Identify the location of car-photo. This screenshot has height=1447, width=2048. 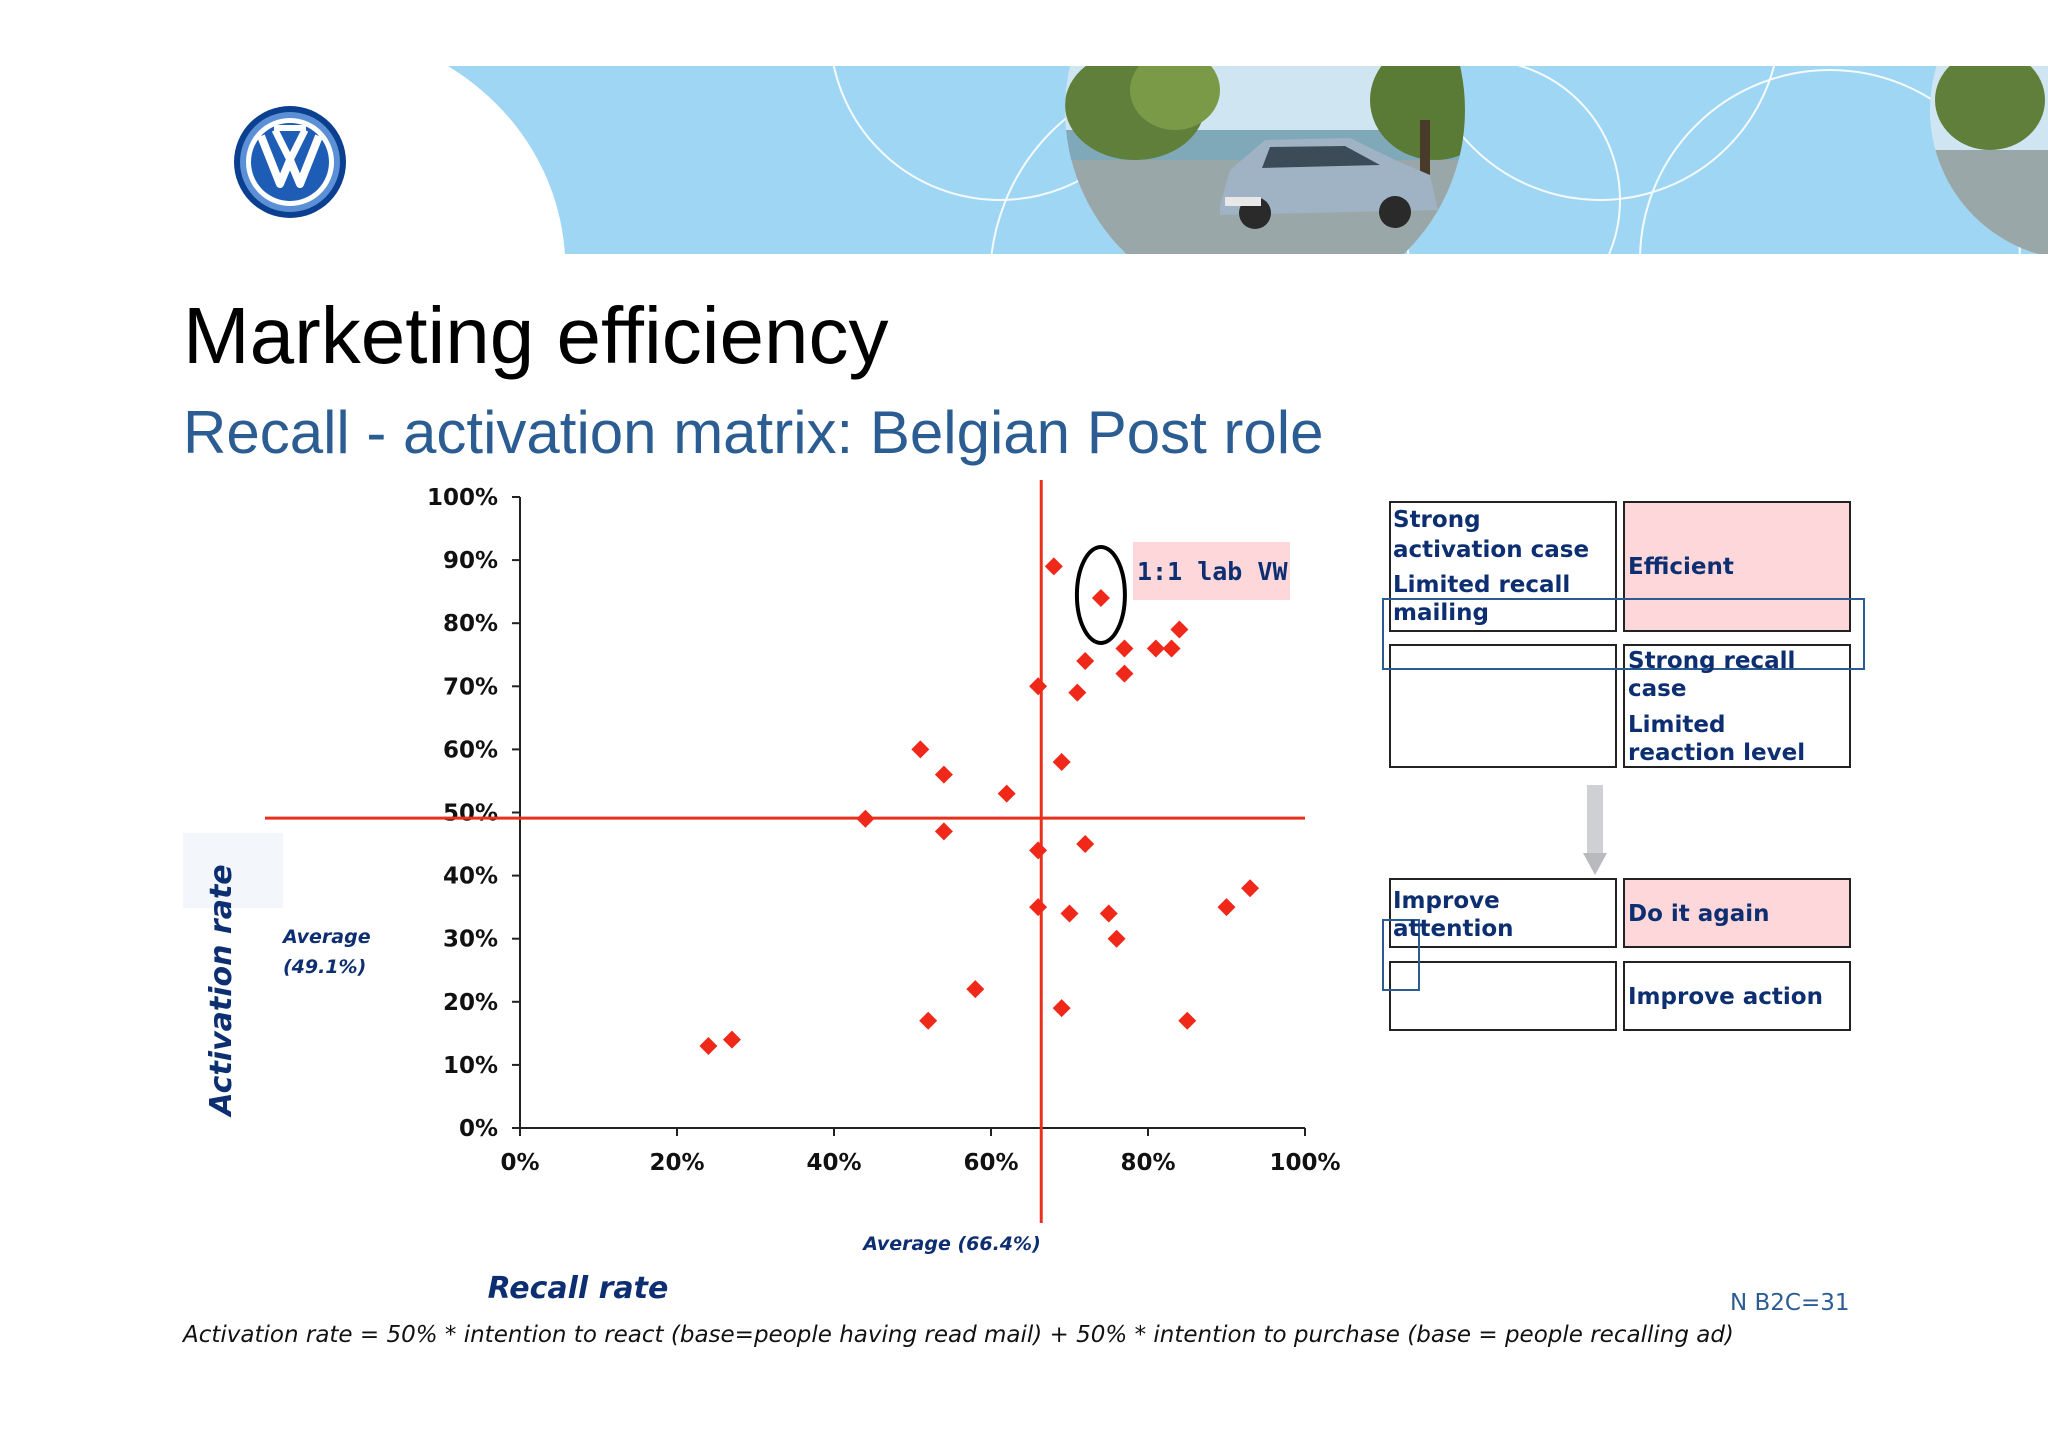
(1265, 160).